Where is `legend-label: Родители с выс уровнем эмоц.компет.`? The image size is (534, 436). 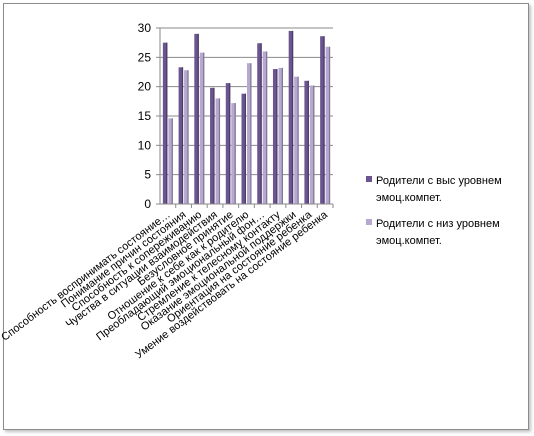
legend-label: Родители с выс уровнем эмоц.компет. is located at coordinates (439, 189).